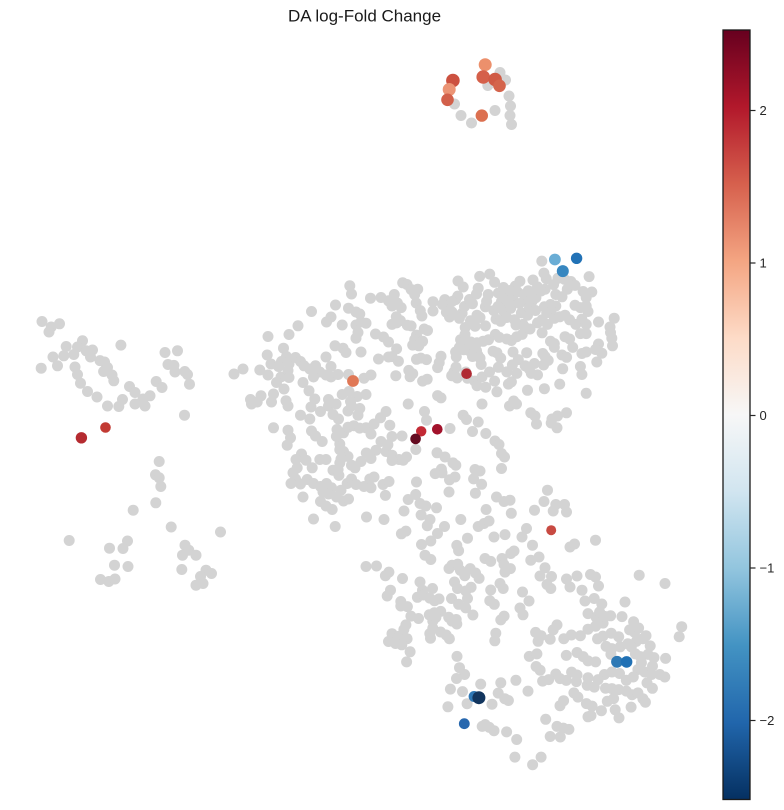  What do you see at coordinates (767, 720) in the screenshot?
I see `svg-text: −2` at bounding box center [767, 720].